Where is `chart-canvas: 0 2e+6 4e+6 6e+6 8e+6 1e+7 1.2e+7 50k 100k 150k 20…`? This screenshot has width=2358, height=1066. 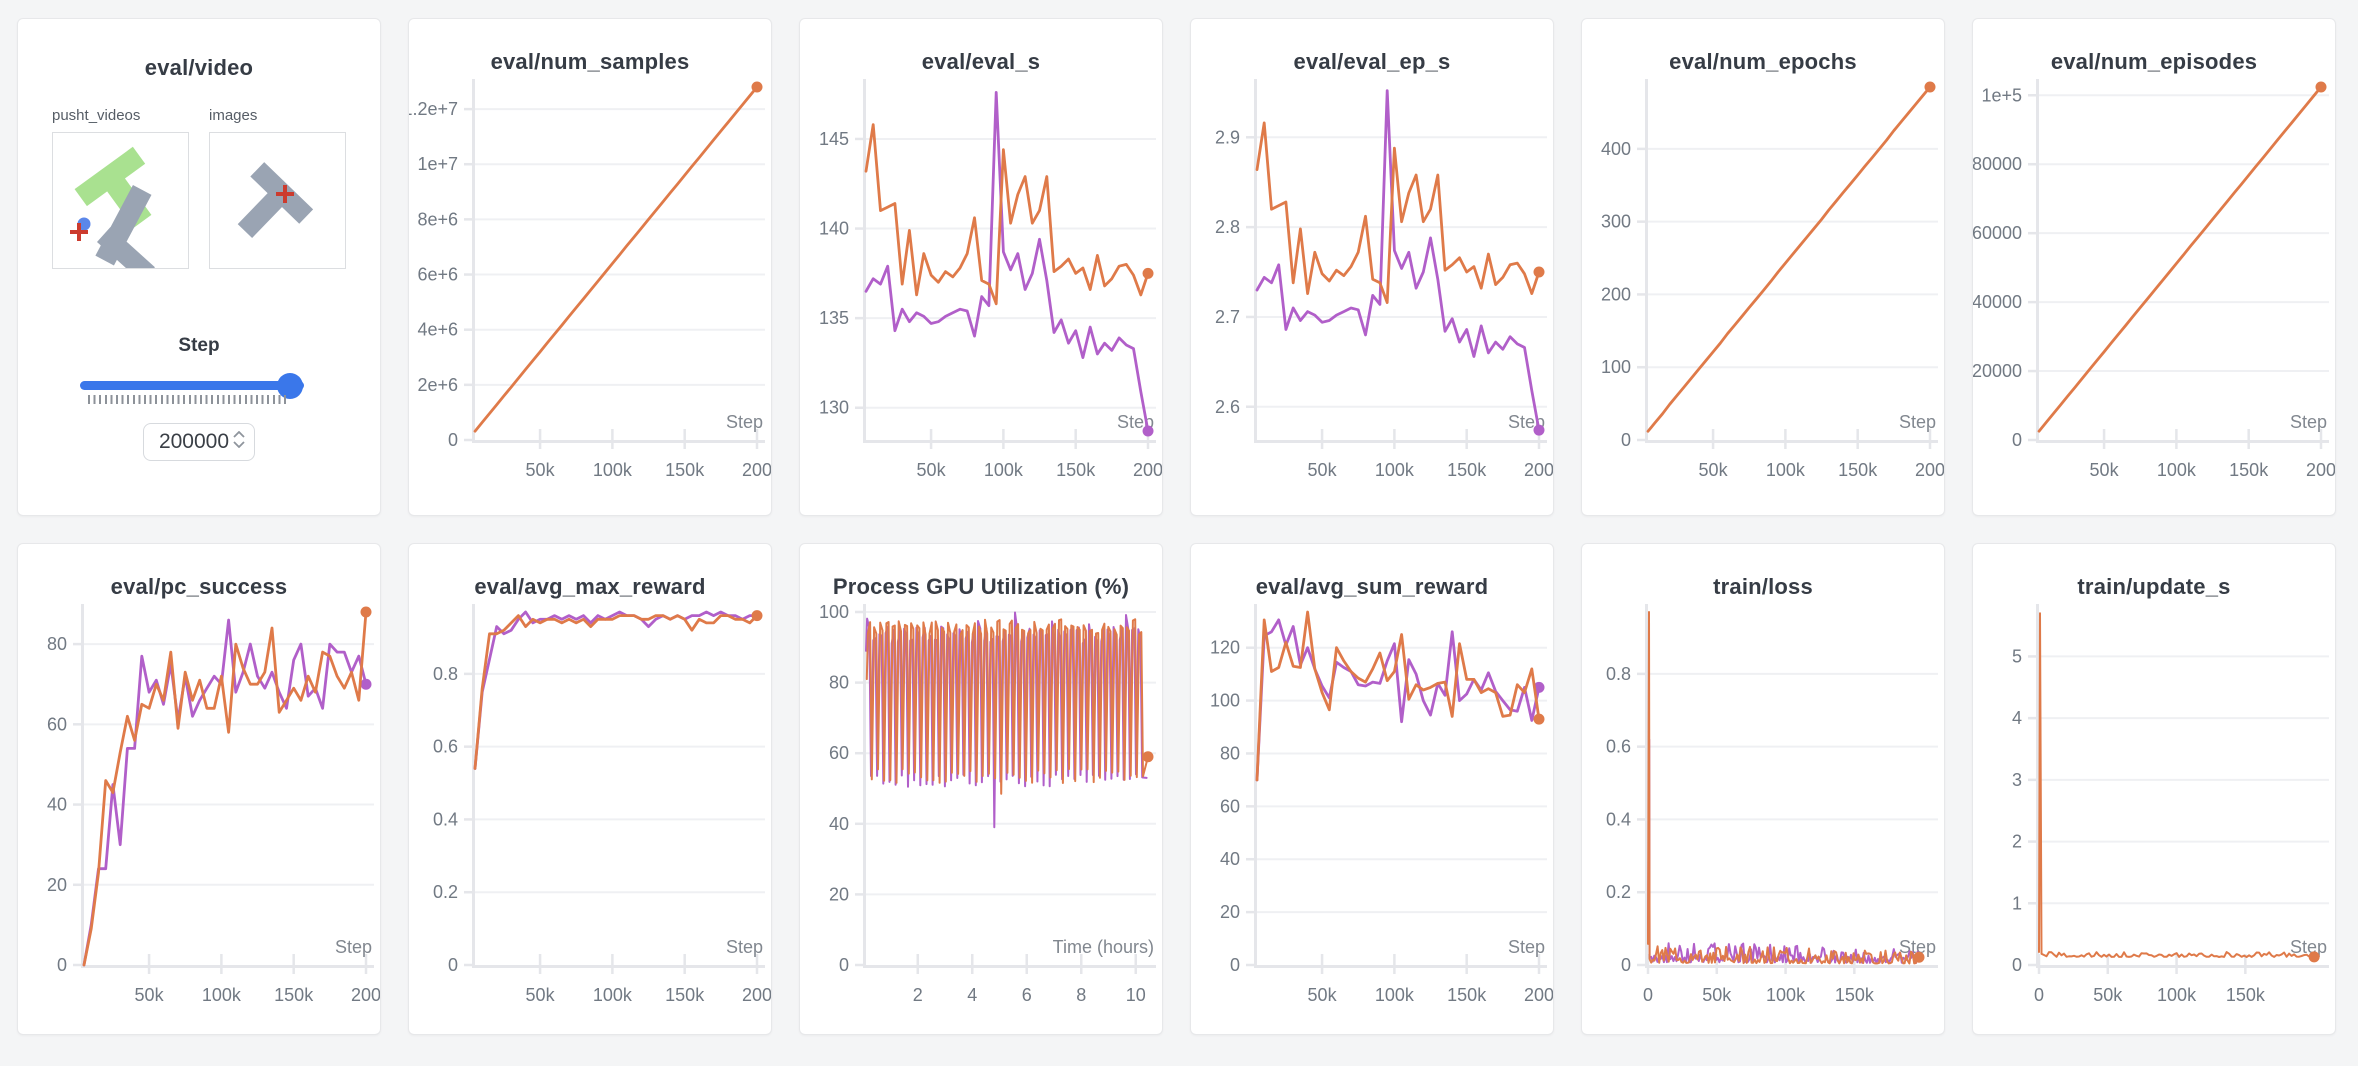
chart-canvas: 0 2e+6 4e+6 6e+6 8e+6 1e+7 1.2e+7 50k 100k 150k 20… is located at coordinates (590, 289).